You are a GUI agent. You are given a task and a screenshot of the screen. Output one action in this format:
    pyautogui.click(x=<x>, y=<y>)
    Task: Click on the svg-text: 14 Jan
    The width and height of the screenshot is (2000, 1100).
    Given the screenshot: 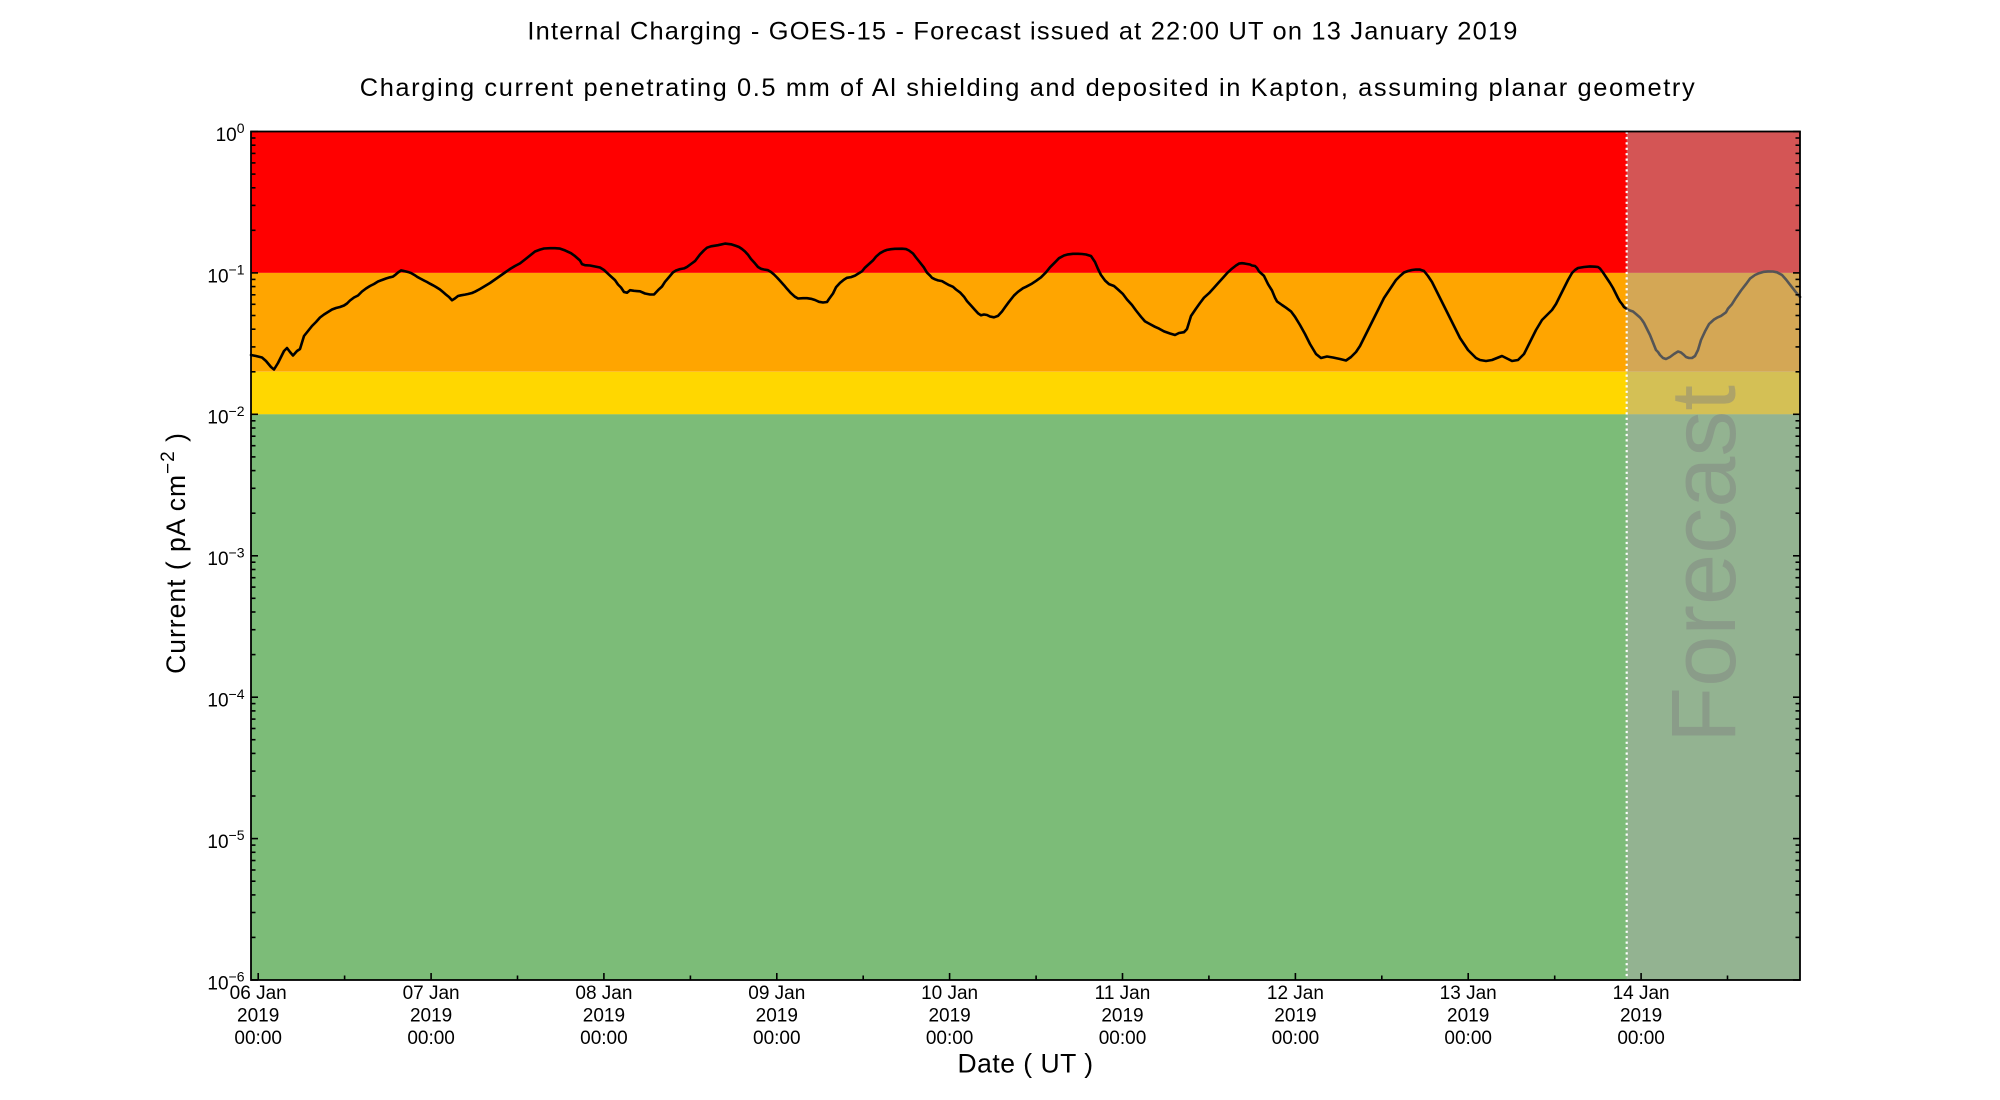 What is the action you would take?
    pyautogui.click(x=1641, y=993)
    